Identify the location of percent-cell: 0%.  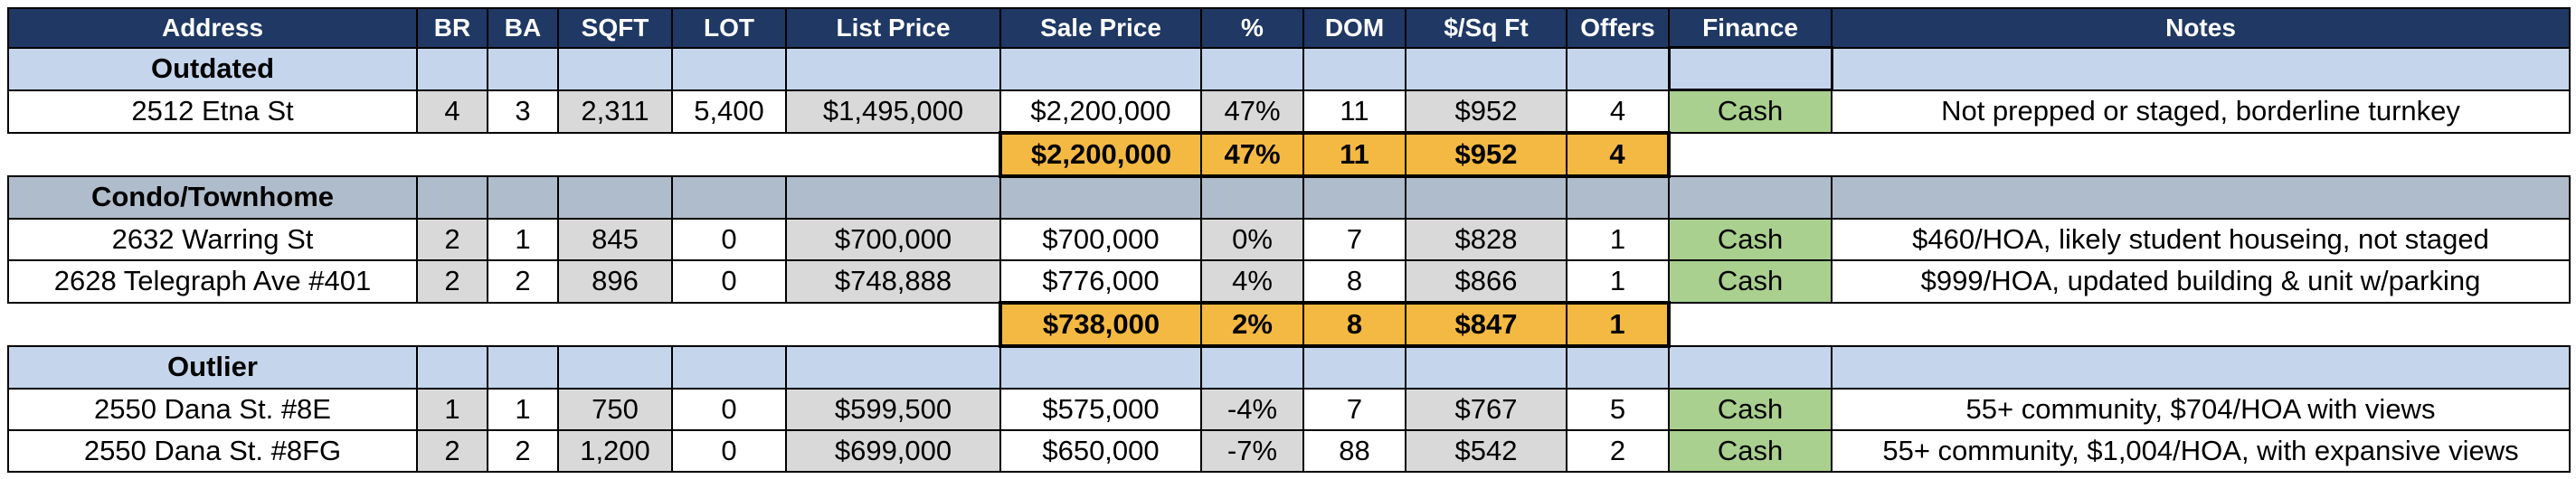
(1252, 239).